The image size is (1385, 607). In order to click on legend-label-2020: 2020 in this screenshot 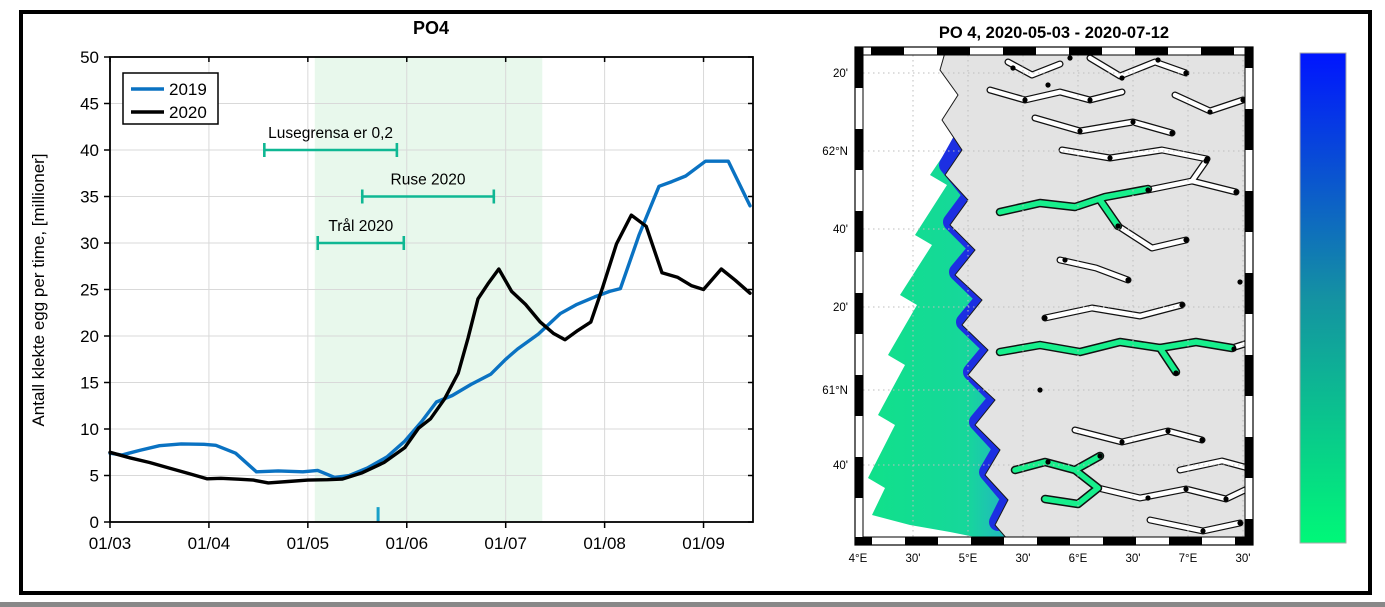, I will do `click(188, 112)`.